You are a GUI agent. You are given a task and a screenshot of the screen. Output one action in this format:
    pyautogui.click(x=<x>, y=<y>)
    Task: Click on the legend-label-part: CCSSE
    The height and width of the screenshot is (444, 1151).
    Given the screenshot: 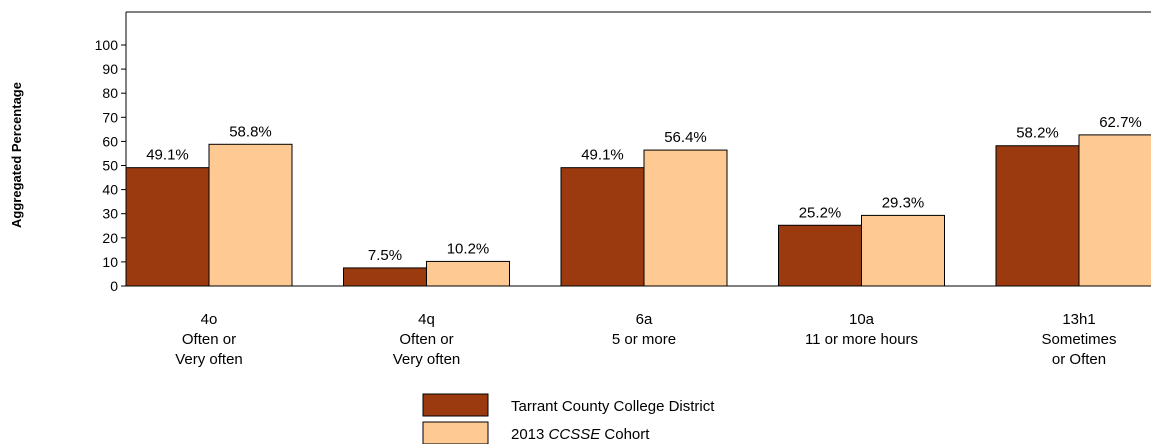 What is the action you would take?
    pyautogui.click(x=575, y=434)
    